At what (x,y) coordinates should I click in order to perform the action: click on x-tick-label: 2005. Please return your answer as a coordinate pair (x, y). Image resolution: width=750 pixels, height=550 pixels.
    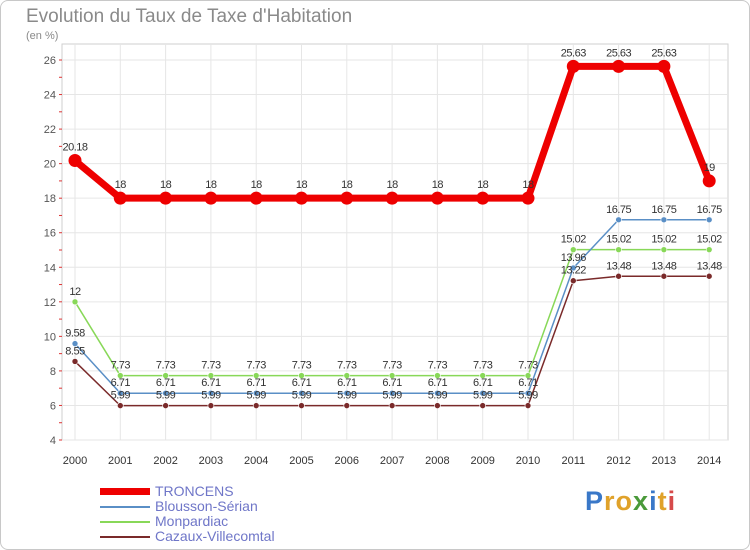
    Looking at the image, I should click on (301, 461).